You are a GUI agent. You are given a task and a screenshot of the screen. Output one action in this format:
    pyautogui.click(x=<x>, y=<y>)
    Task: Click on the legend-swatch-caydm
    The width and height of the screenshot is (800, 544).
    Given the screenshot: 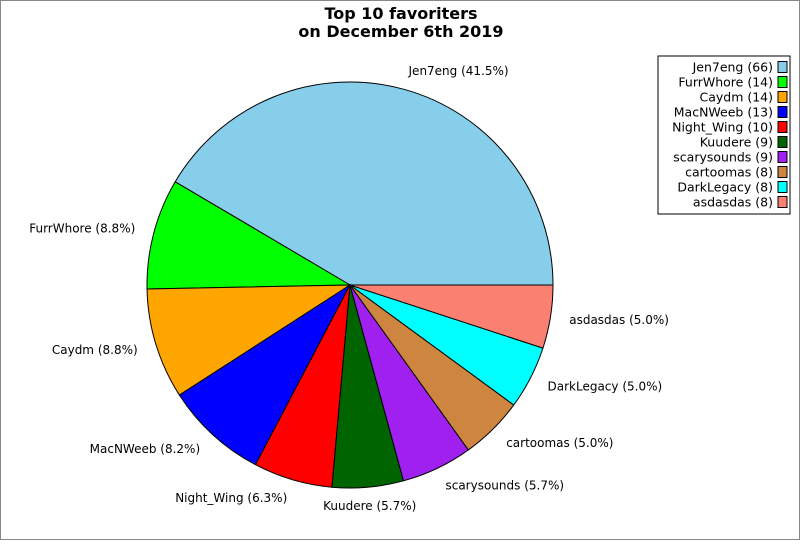 What is the action you would take?
    pyautogui.click(x=782, y=97)
    